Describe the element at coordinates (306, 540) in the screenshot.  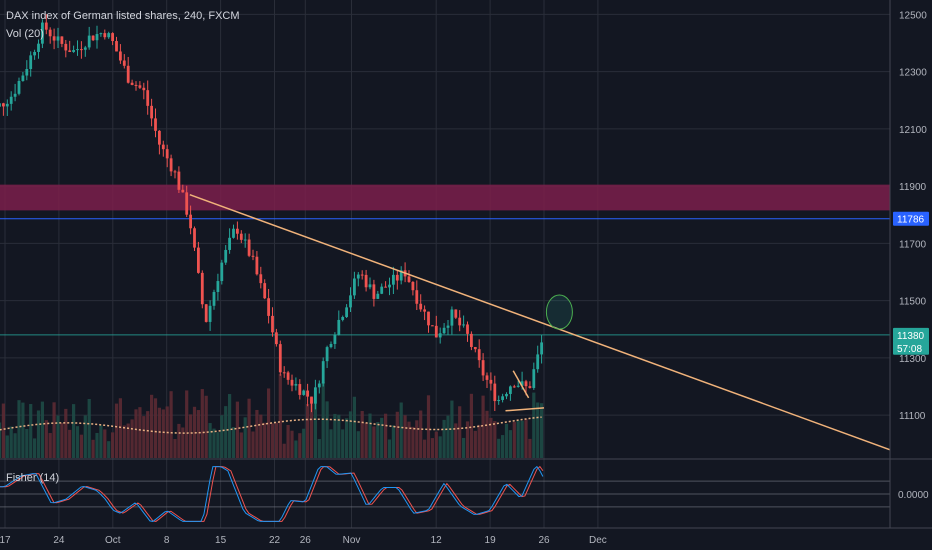
I see `x-tick-label: 26` at that location.